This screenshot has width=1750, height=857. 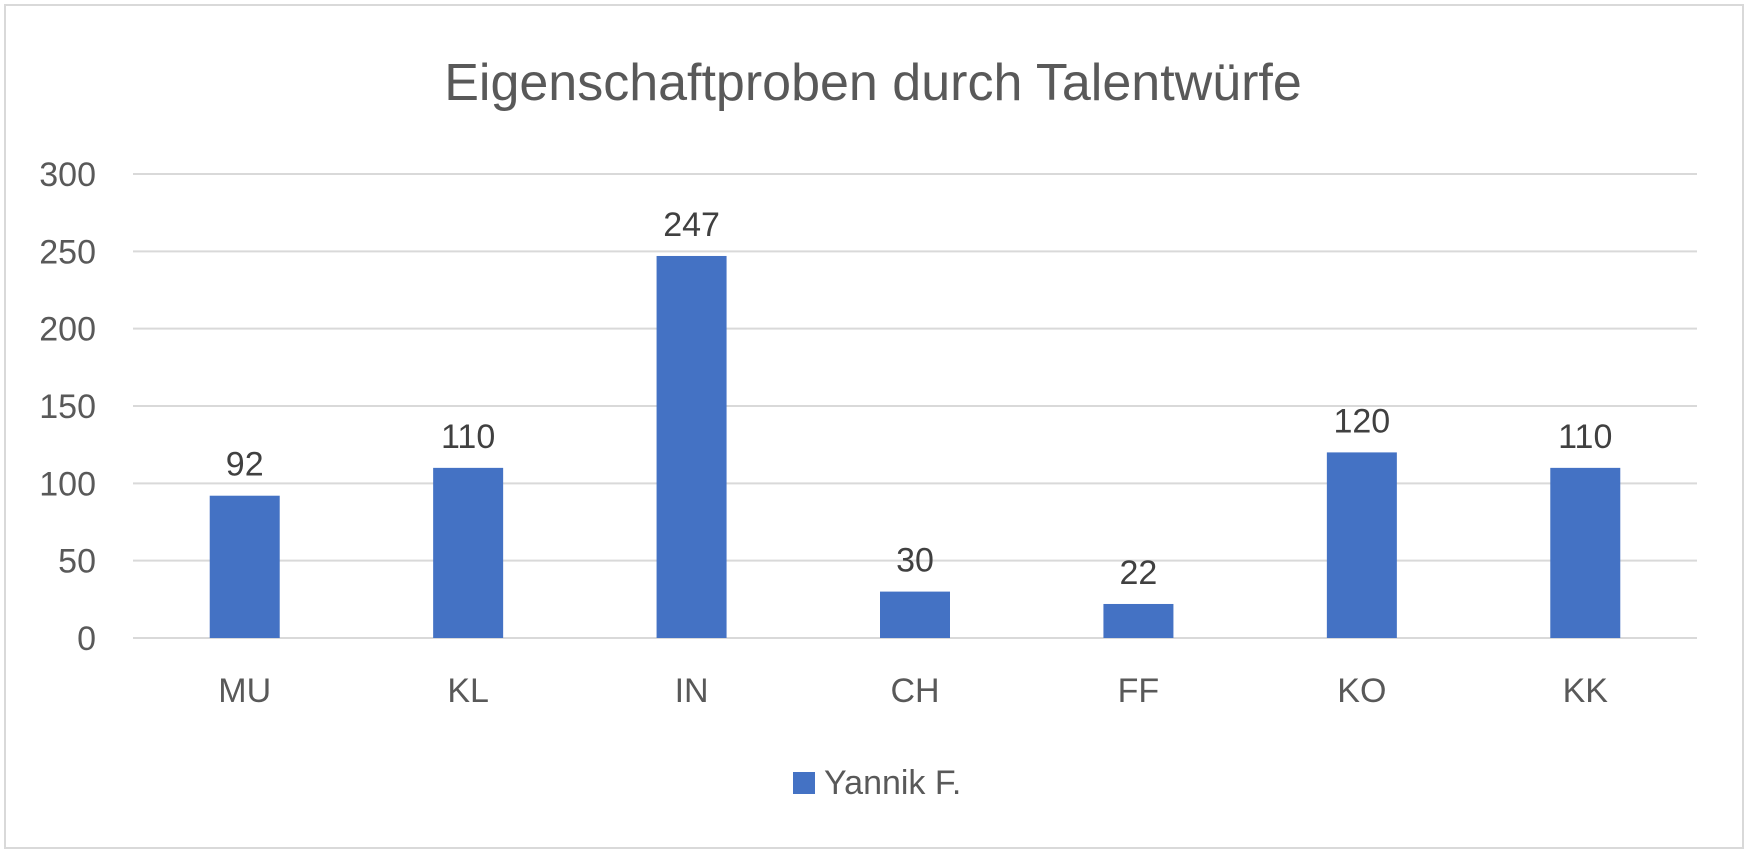 What do you see at coordinates (873, 83) in the screenshot?
I see `chart-title: Eigenschaftproben durch Talentwürfe` at bounding box center [873, 83].